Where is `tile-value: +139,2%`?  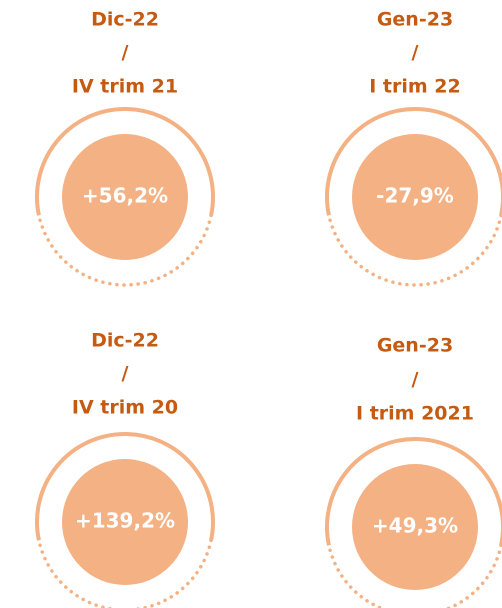 tile-value: +139,2% is located at coordinates (125, 521).